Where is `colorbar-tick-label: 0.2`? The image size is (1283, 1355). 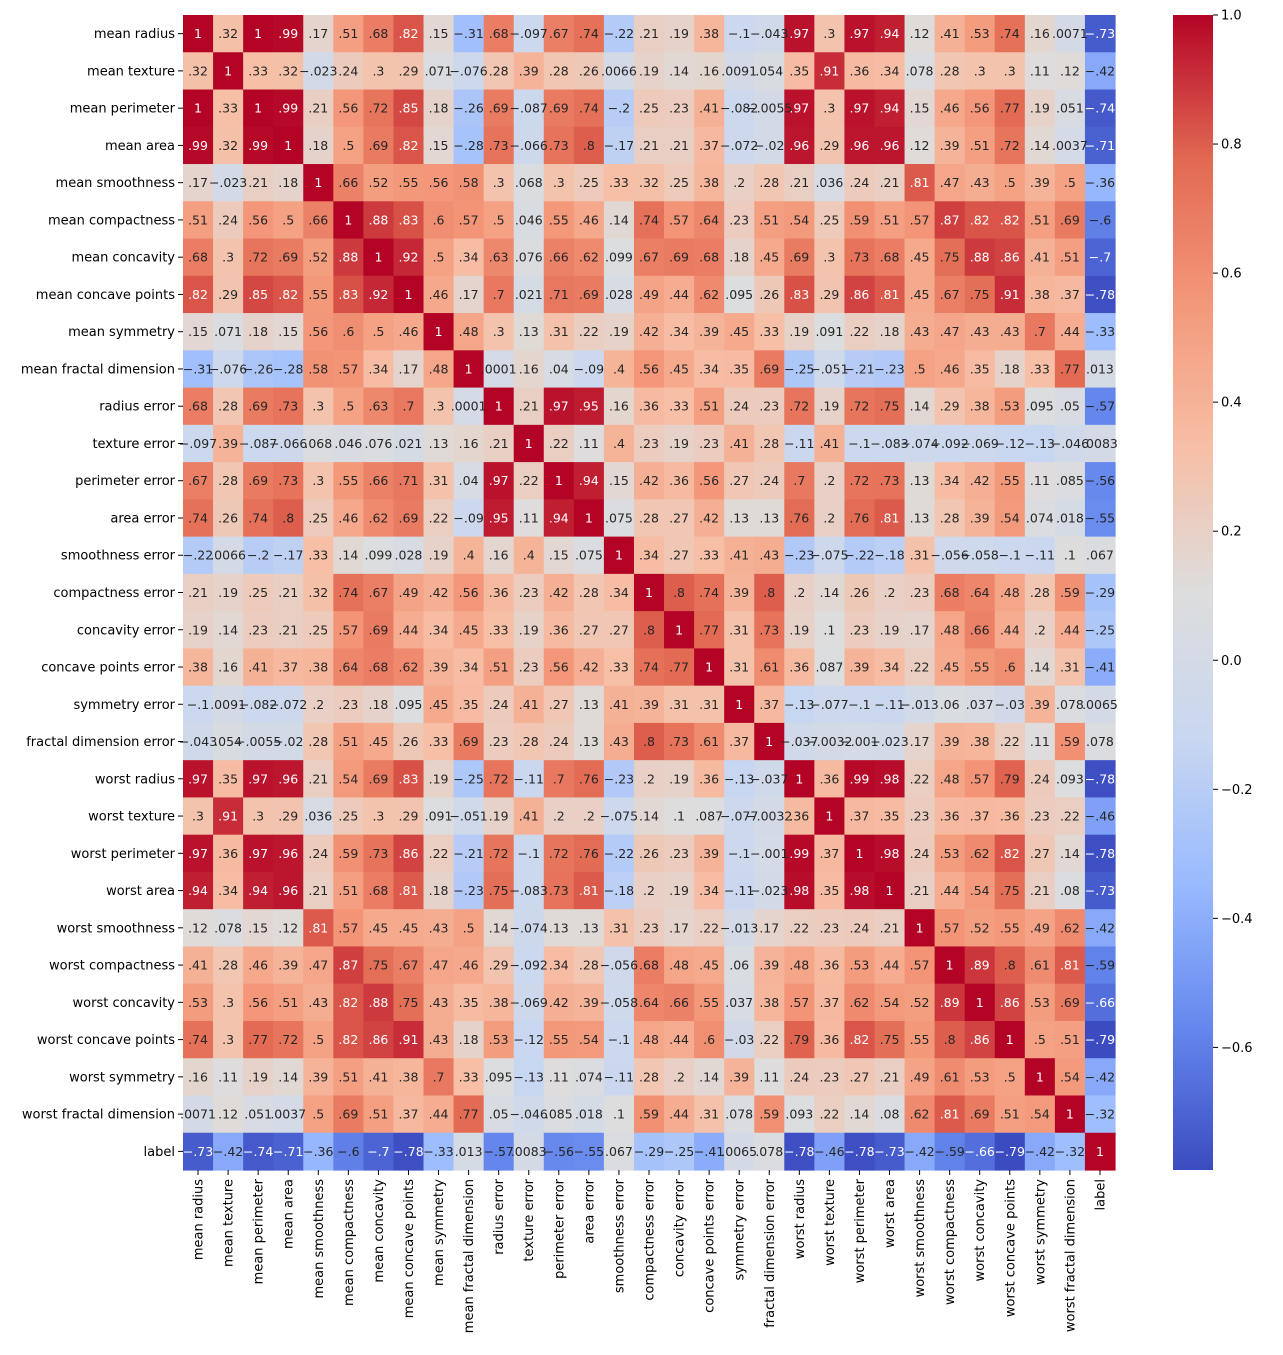
colorbar-tick-label: 0.2 is located at coordinates (1231, 532).